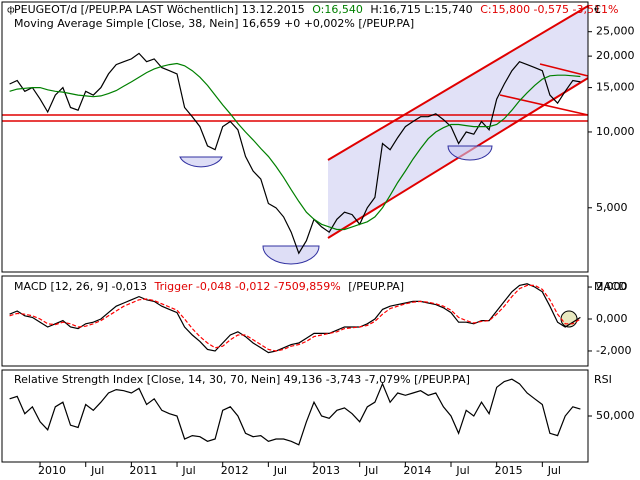 This screenshot has height=480, width=640. What do you see at coordinates (417, 470) in the screenshot?
I see `x-tick-label: 2014` at bounding box center [417, 470].